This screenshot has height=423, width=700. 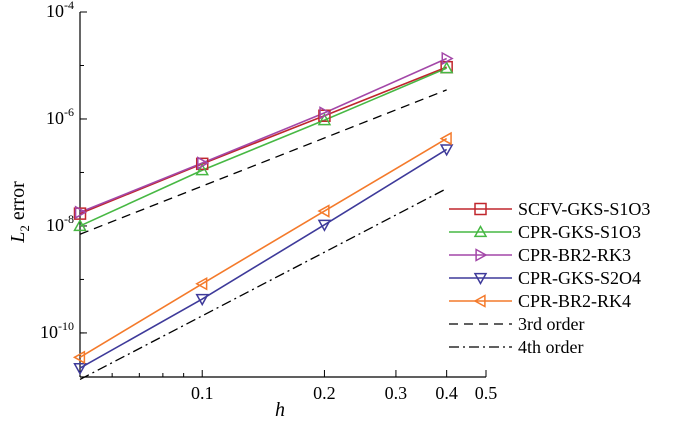 I want to click on y-axis-title: L2 error, so click(x=19, y=212).